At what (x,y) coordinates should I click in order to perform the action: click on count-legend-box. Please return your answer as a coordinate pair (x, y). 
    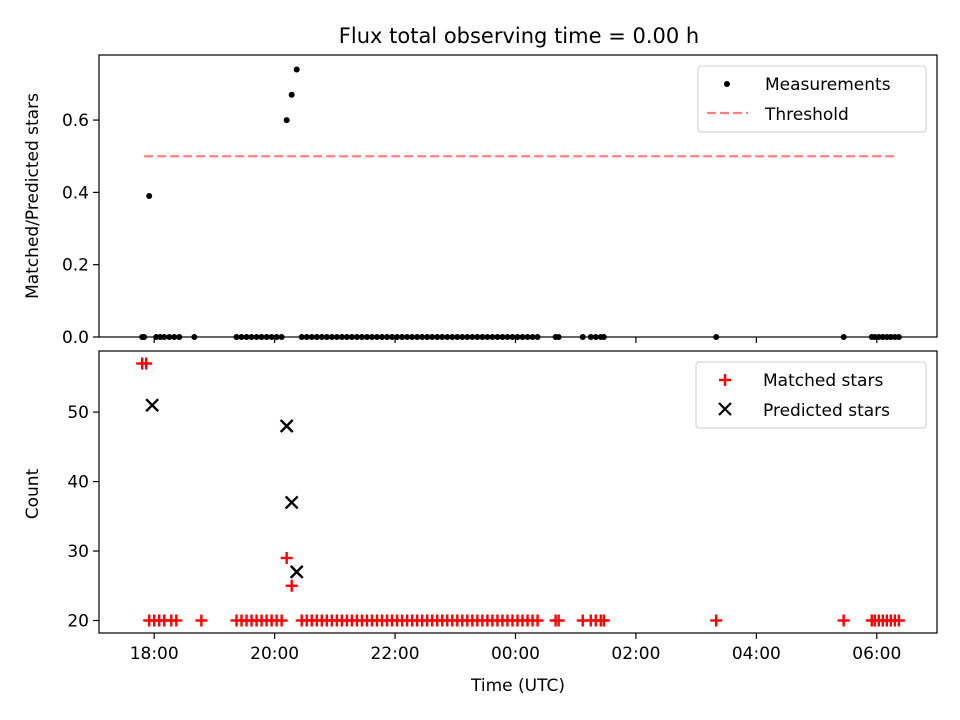
    Looking at the image, I should click on (811, 395).